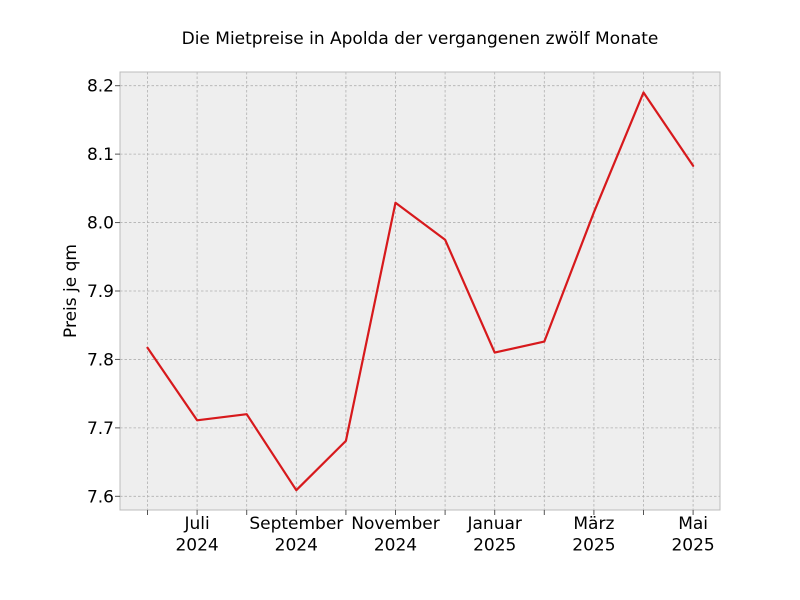 The height and width of the screenshot is (600, 800). Describe the element at coordinates (395, 535) in the screenshot. I see `x-tick-label: November 2024` at that location.